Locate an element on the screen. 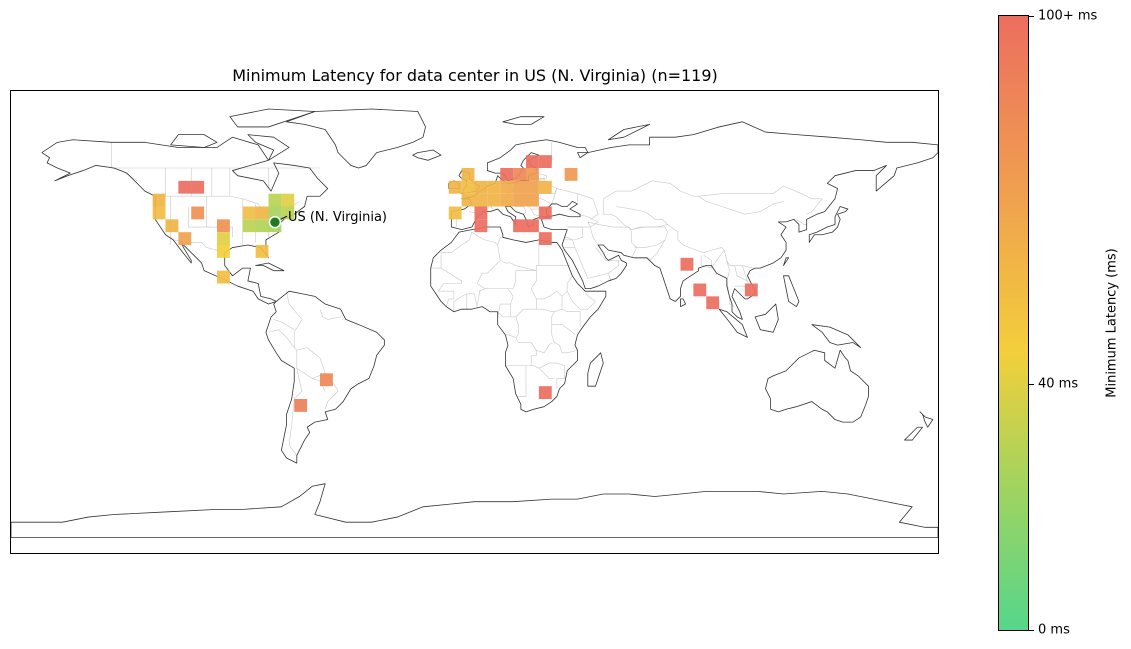  coastline-eurasia is located at coordinates (694, 221).